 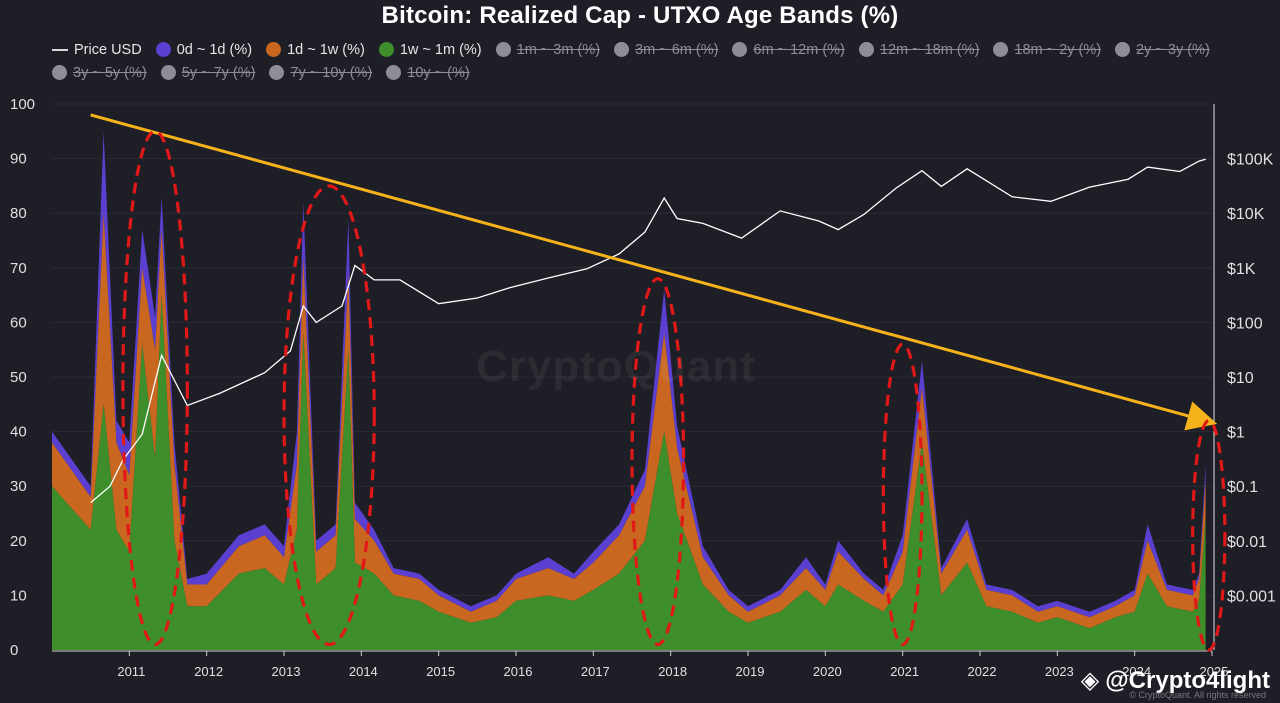 I want to click on y-left-tick-label: 0, so click(x=14, y=650).